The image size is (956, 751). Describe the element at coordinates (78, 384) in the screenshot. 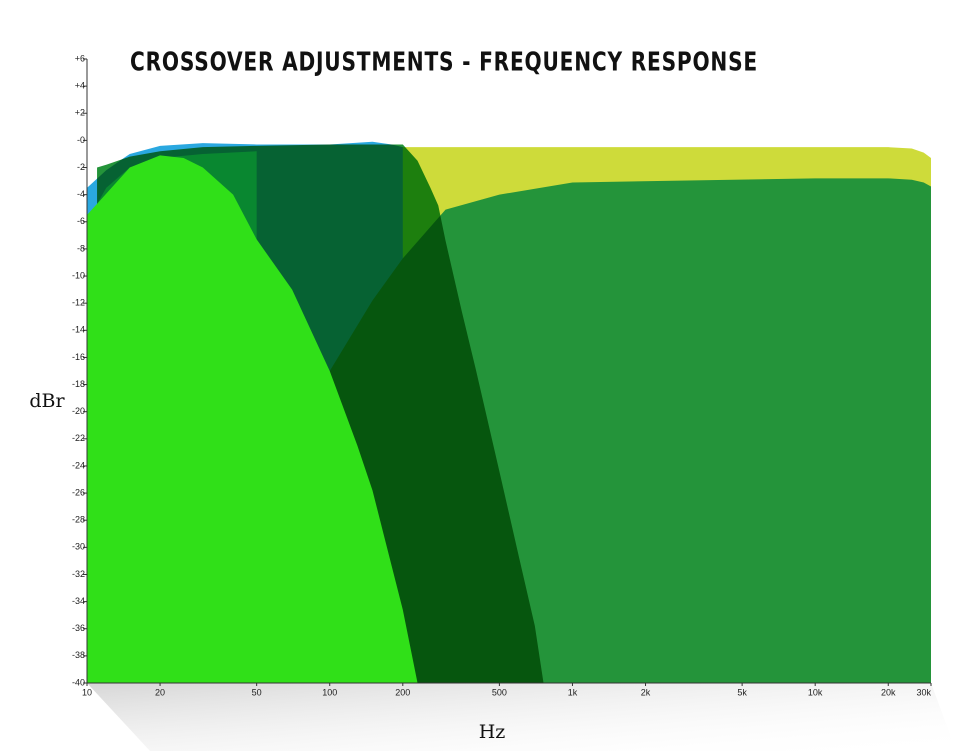

I see `y-tick-label: -18` at that location.